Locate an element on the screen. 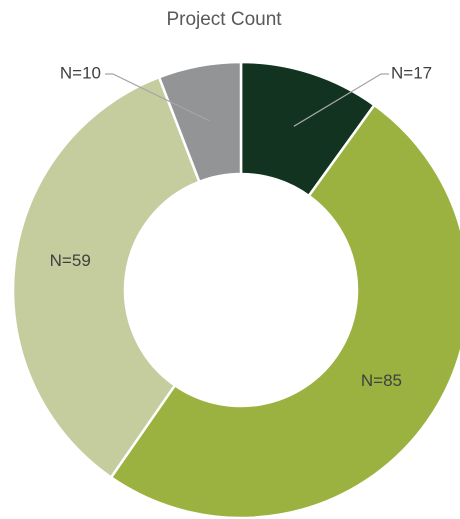  data-label: N=17 is located at coordinates (411, 72).